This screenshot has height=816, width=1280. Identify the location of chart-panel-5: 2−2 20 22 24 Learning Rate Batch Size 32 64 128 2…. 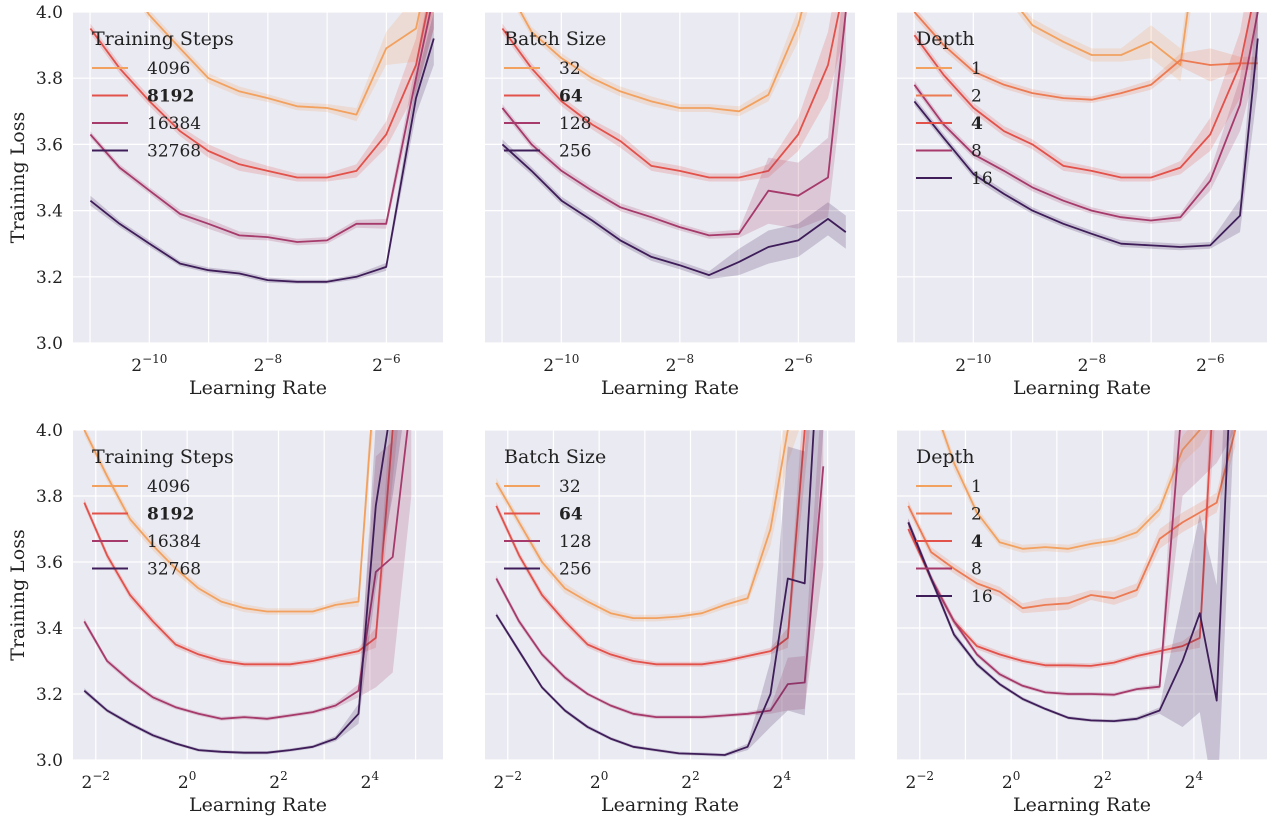
(670, 622).